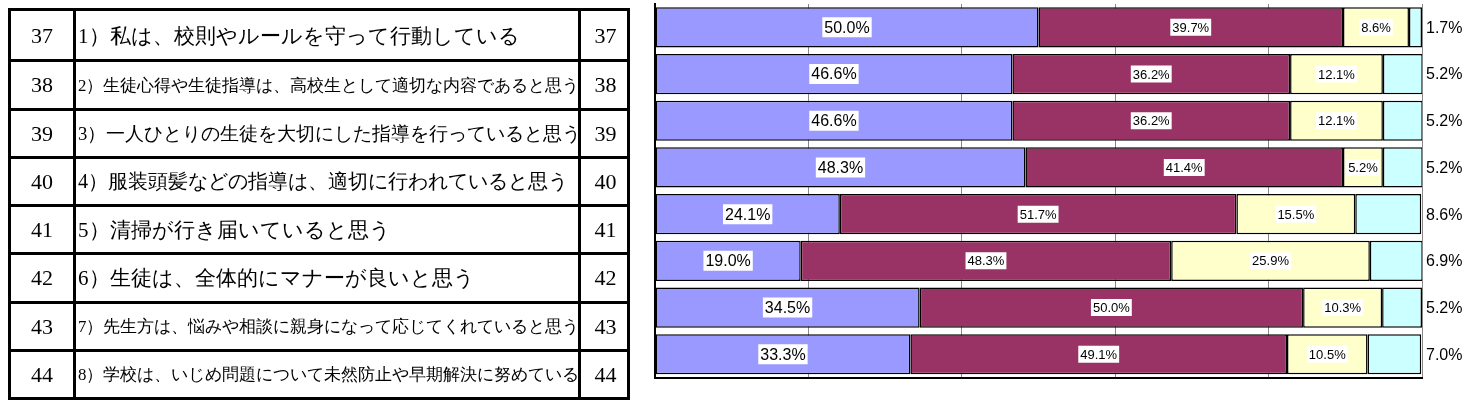 This screenshot has height=400, width=1469. What do you see at coordinates (1038, 214) in the screenshot?
I see `data-label: 51.7%` at bounding box center [1038, 214].